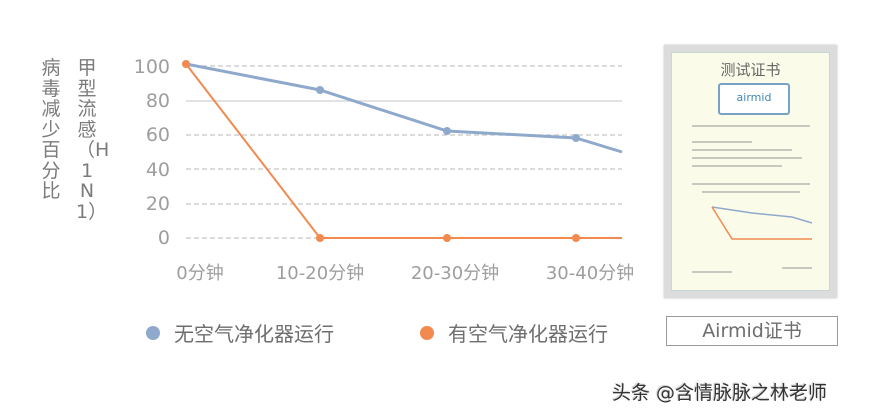 This screenshot has width=871, height=416. Describe the element at coordinates (157, 204) in the screenshot. I see `y-tick-20: 20` at that location.